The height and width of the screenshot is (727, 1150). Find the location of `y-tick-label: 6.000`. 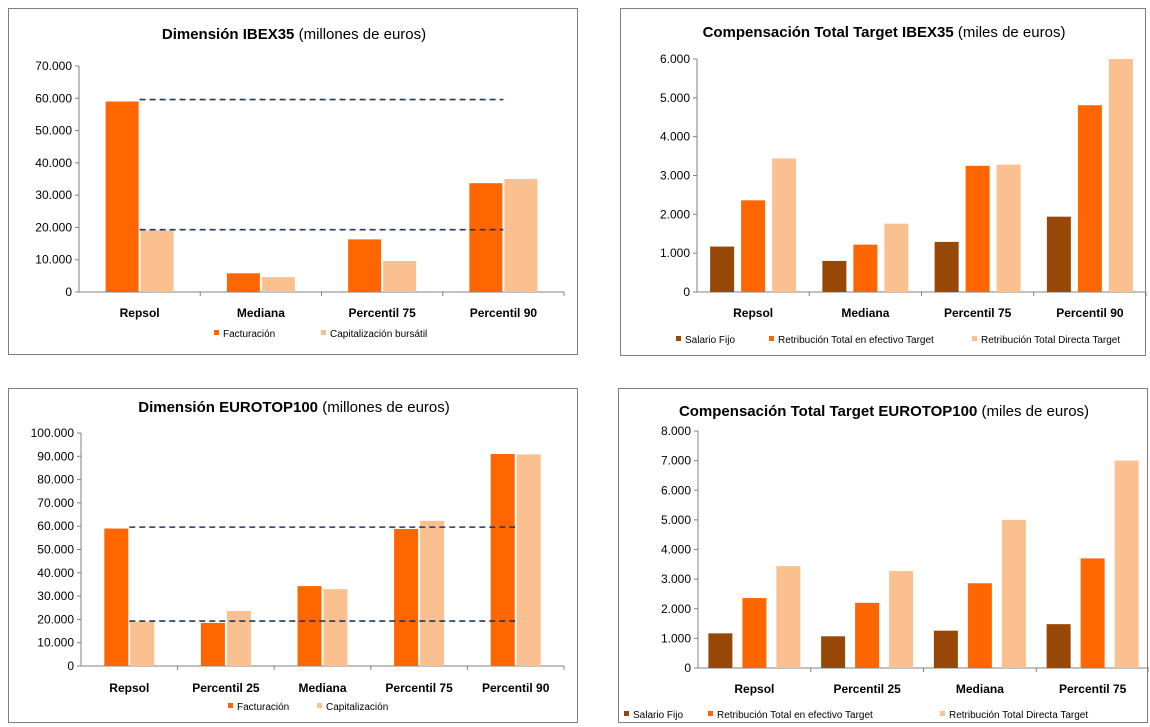

y-tick-label: 6.000 is located at coordinates (676, 490).